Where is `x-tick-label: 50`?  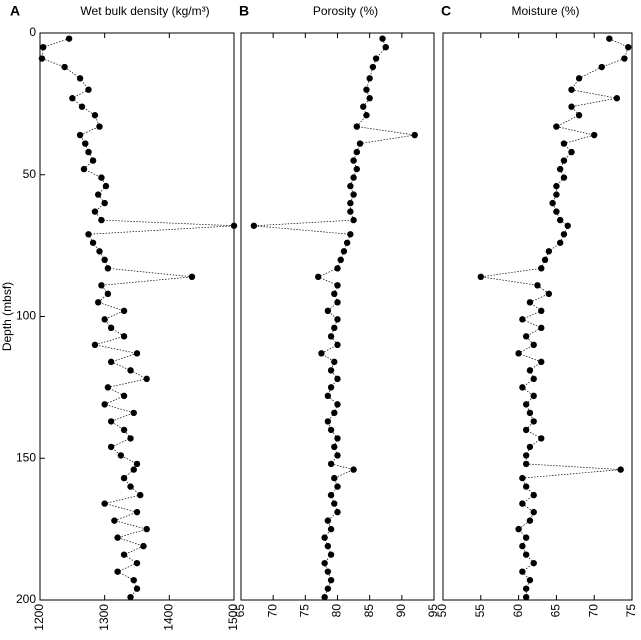
x-tick-label: 50 is located at coordinates (442, 611).